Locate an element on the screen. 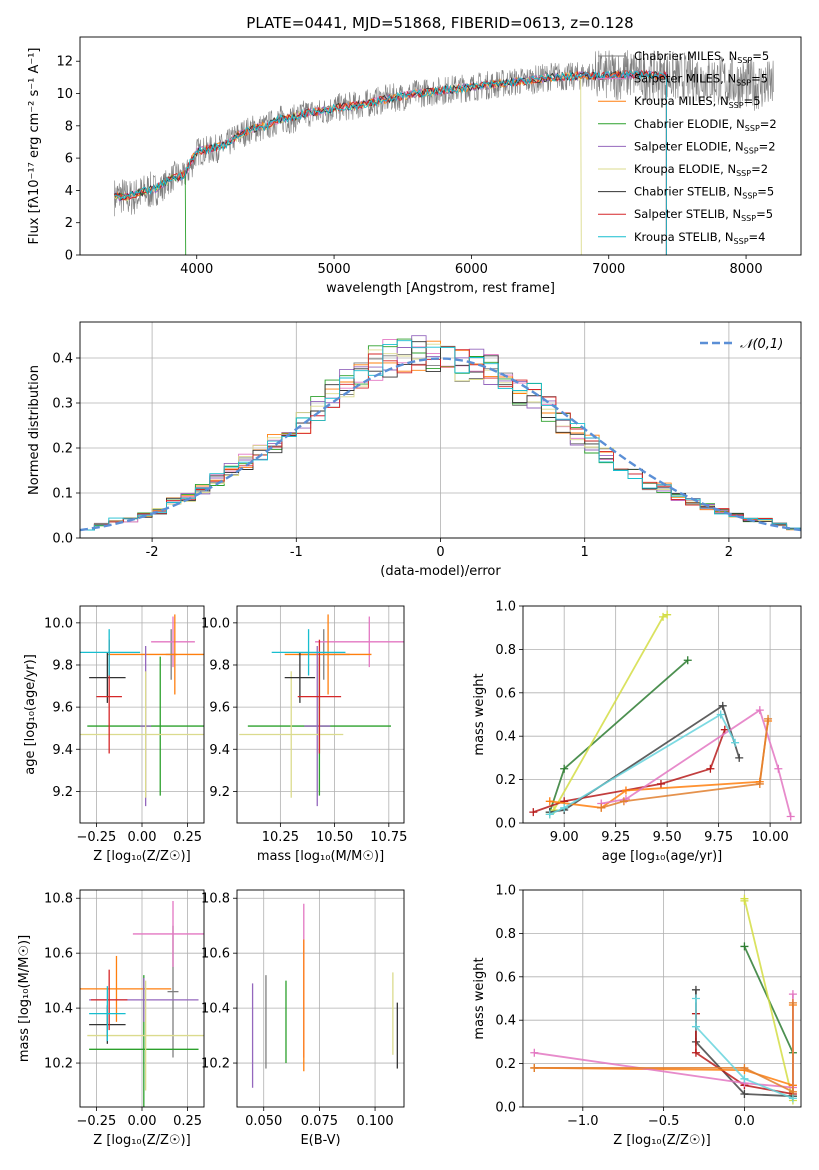 Image resolution: width=819 pixels, height=1170 pixels. residuals-ytick-label: 0.2 is located at coordinates (62, 449).